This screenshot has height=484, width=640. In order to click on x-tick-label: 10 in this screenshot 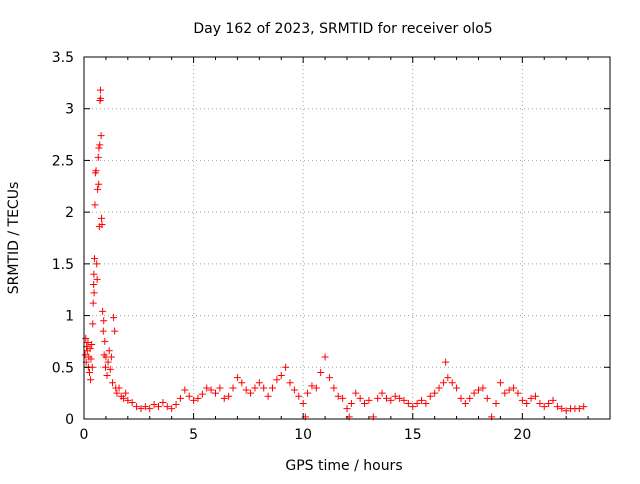, I will do `click(303, 435)`.